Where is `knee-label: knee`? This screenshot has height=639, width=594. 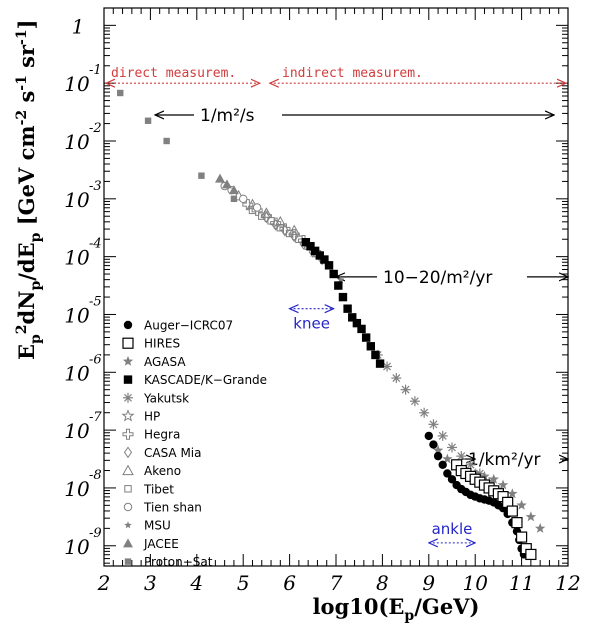 knee-label: knee is located at coordinates (311, 324).